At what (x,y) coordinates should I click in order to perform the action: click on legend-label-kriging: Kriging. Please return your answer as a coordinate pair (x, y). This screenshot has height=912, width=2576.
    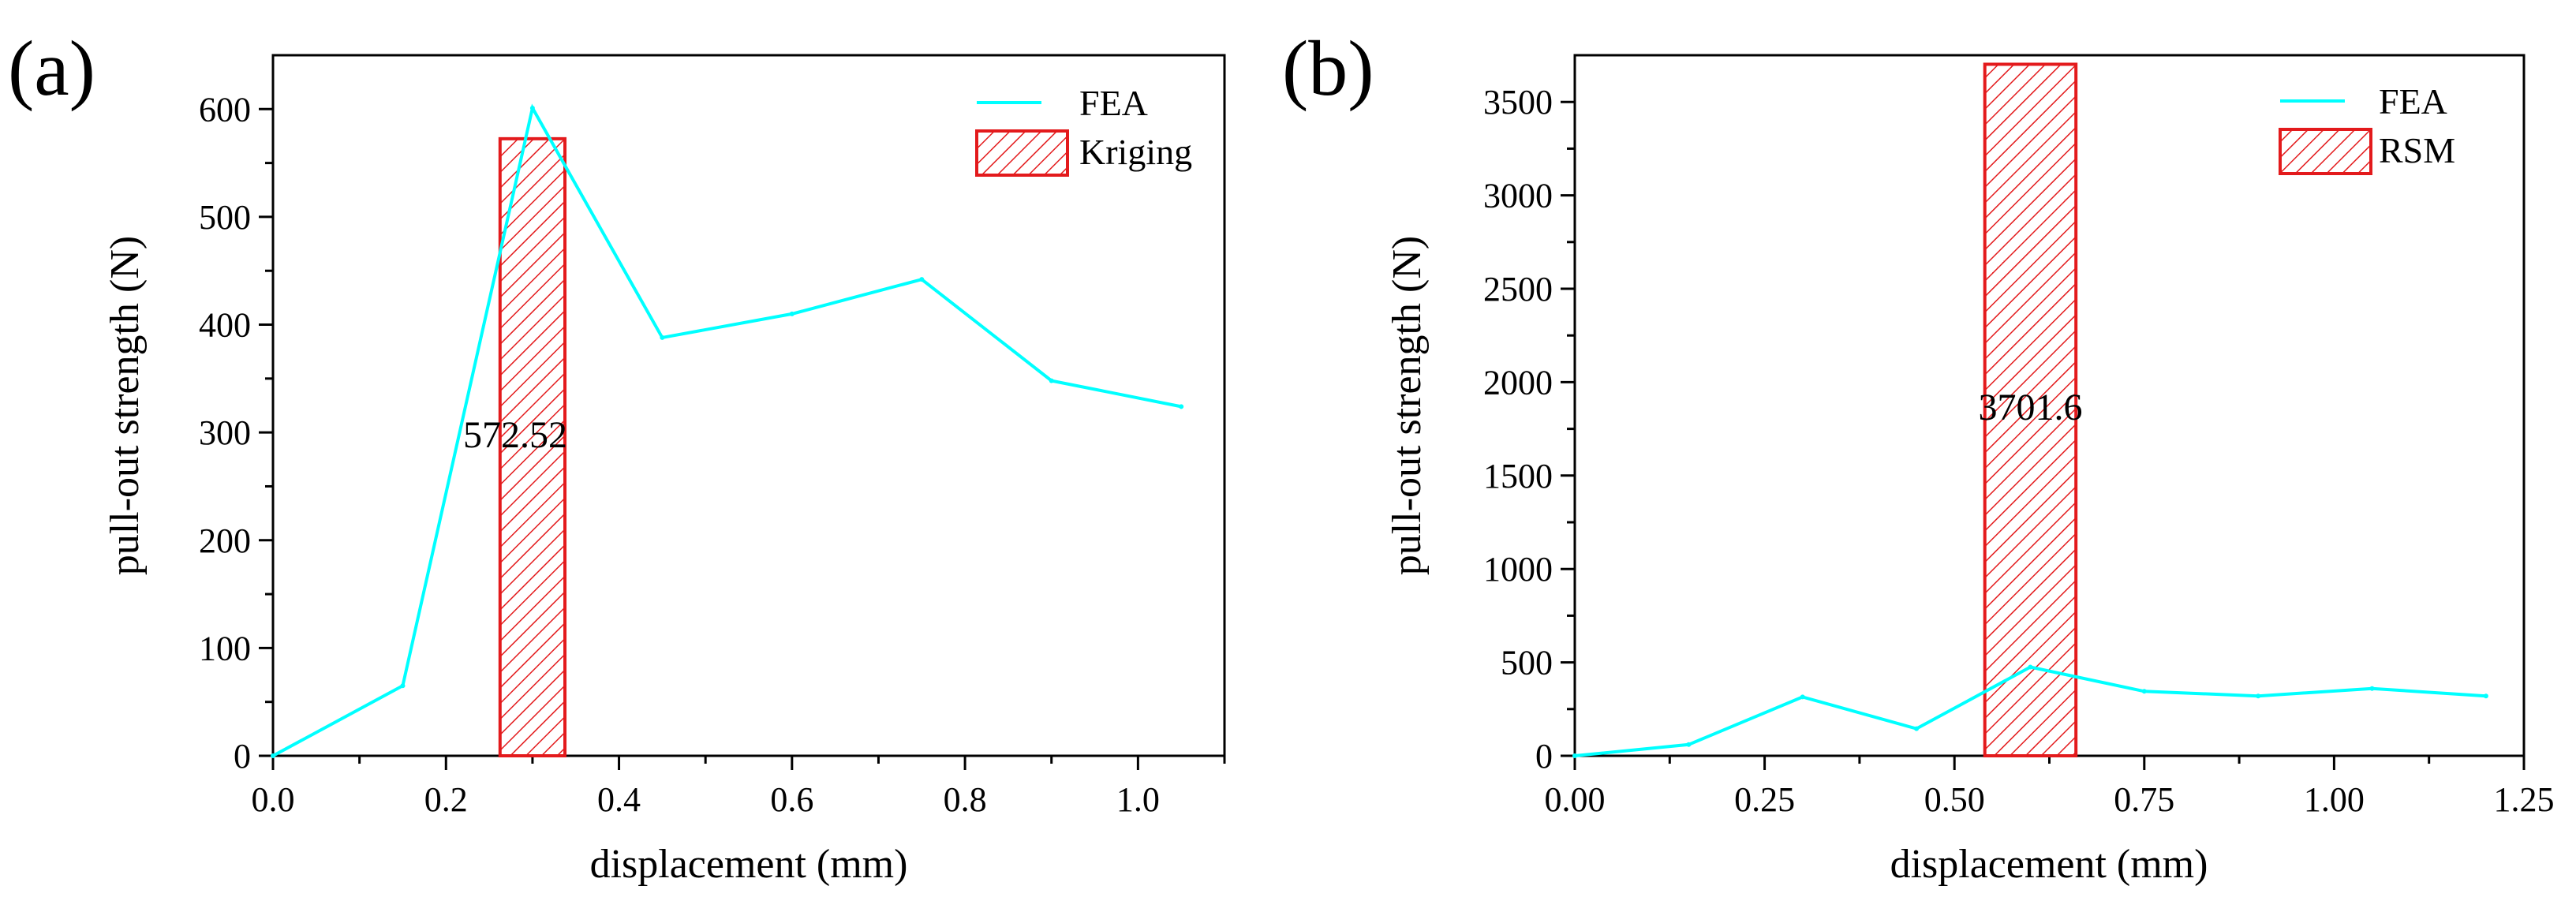
    Looking at the image, I should click on (1135, 152).